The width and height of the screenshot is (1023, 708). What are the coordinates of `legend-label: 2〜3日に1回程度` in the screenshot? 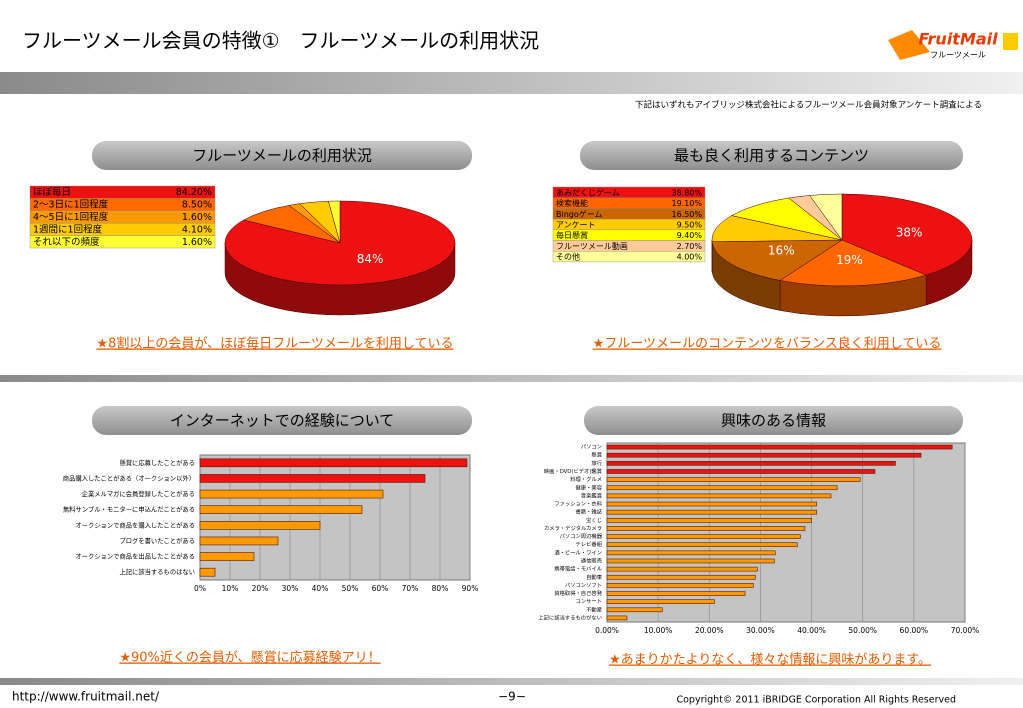 It's located at (71, 205).